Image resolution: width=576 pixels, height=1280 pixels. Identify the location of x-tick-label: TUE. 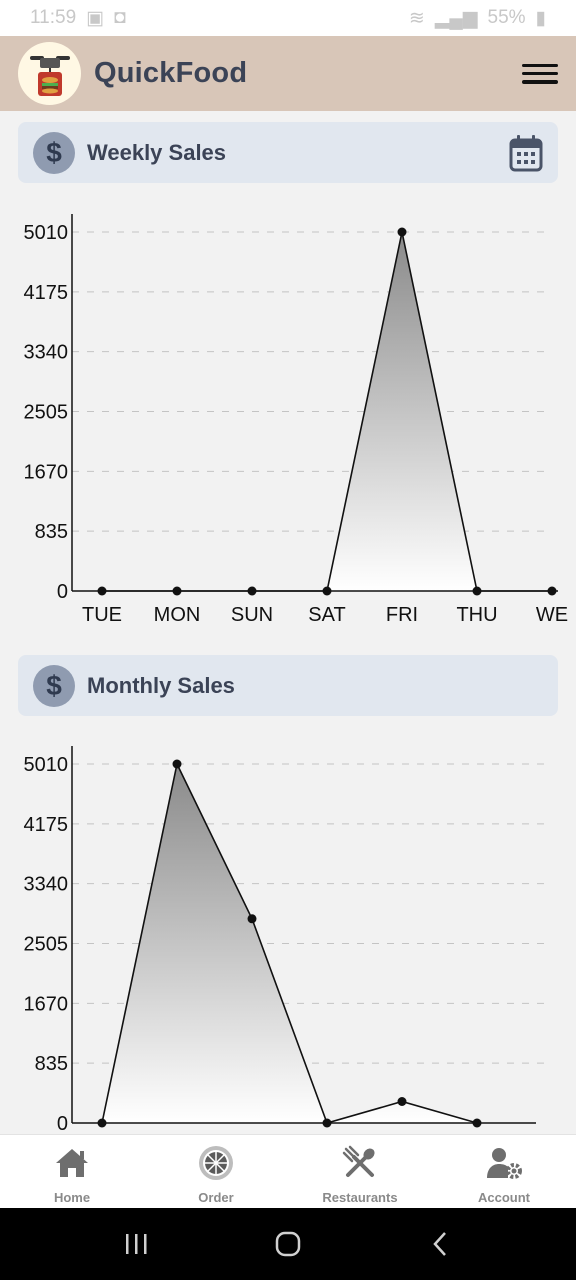
(102, 615).